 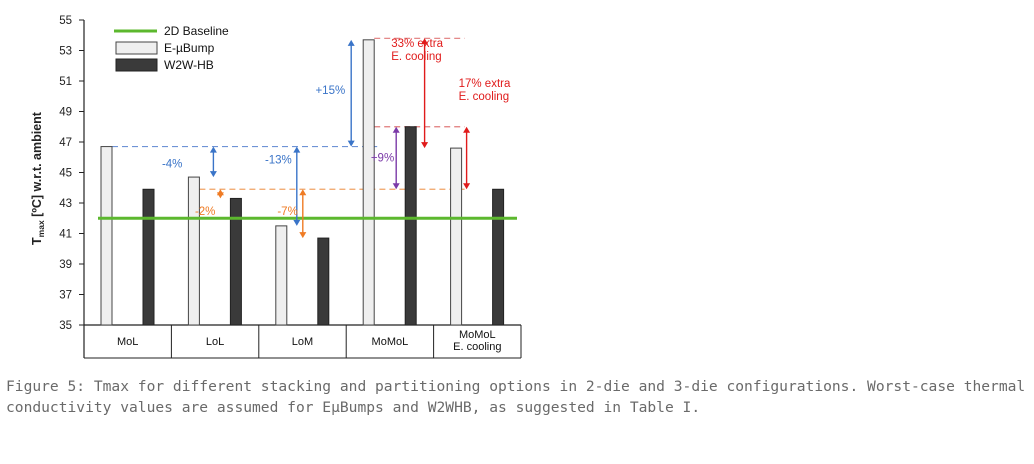 I want to click on legend-label-baseline: 2D Baseline, so click(x=196, y=31).